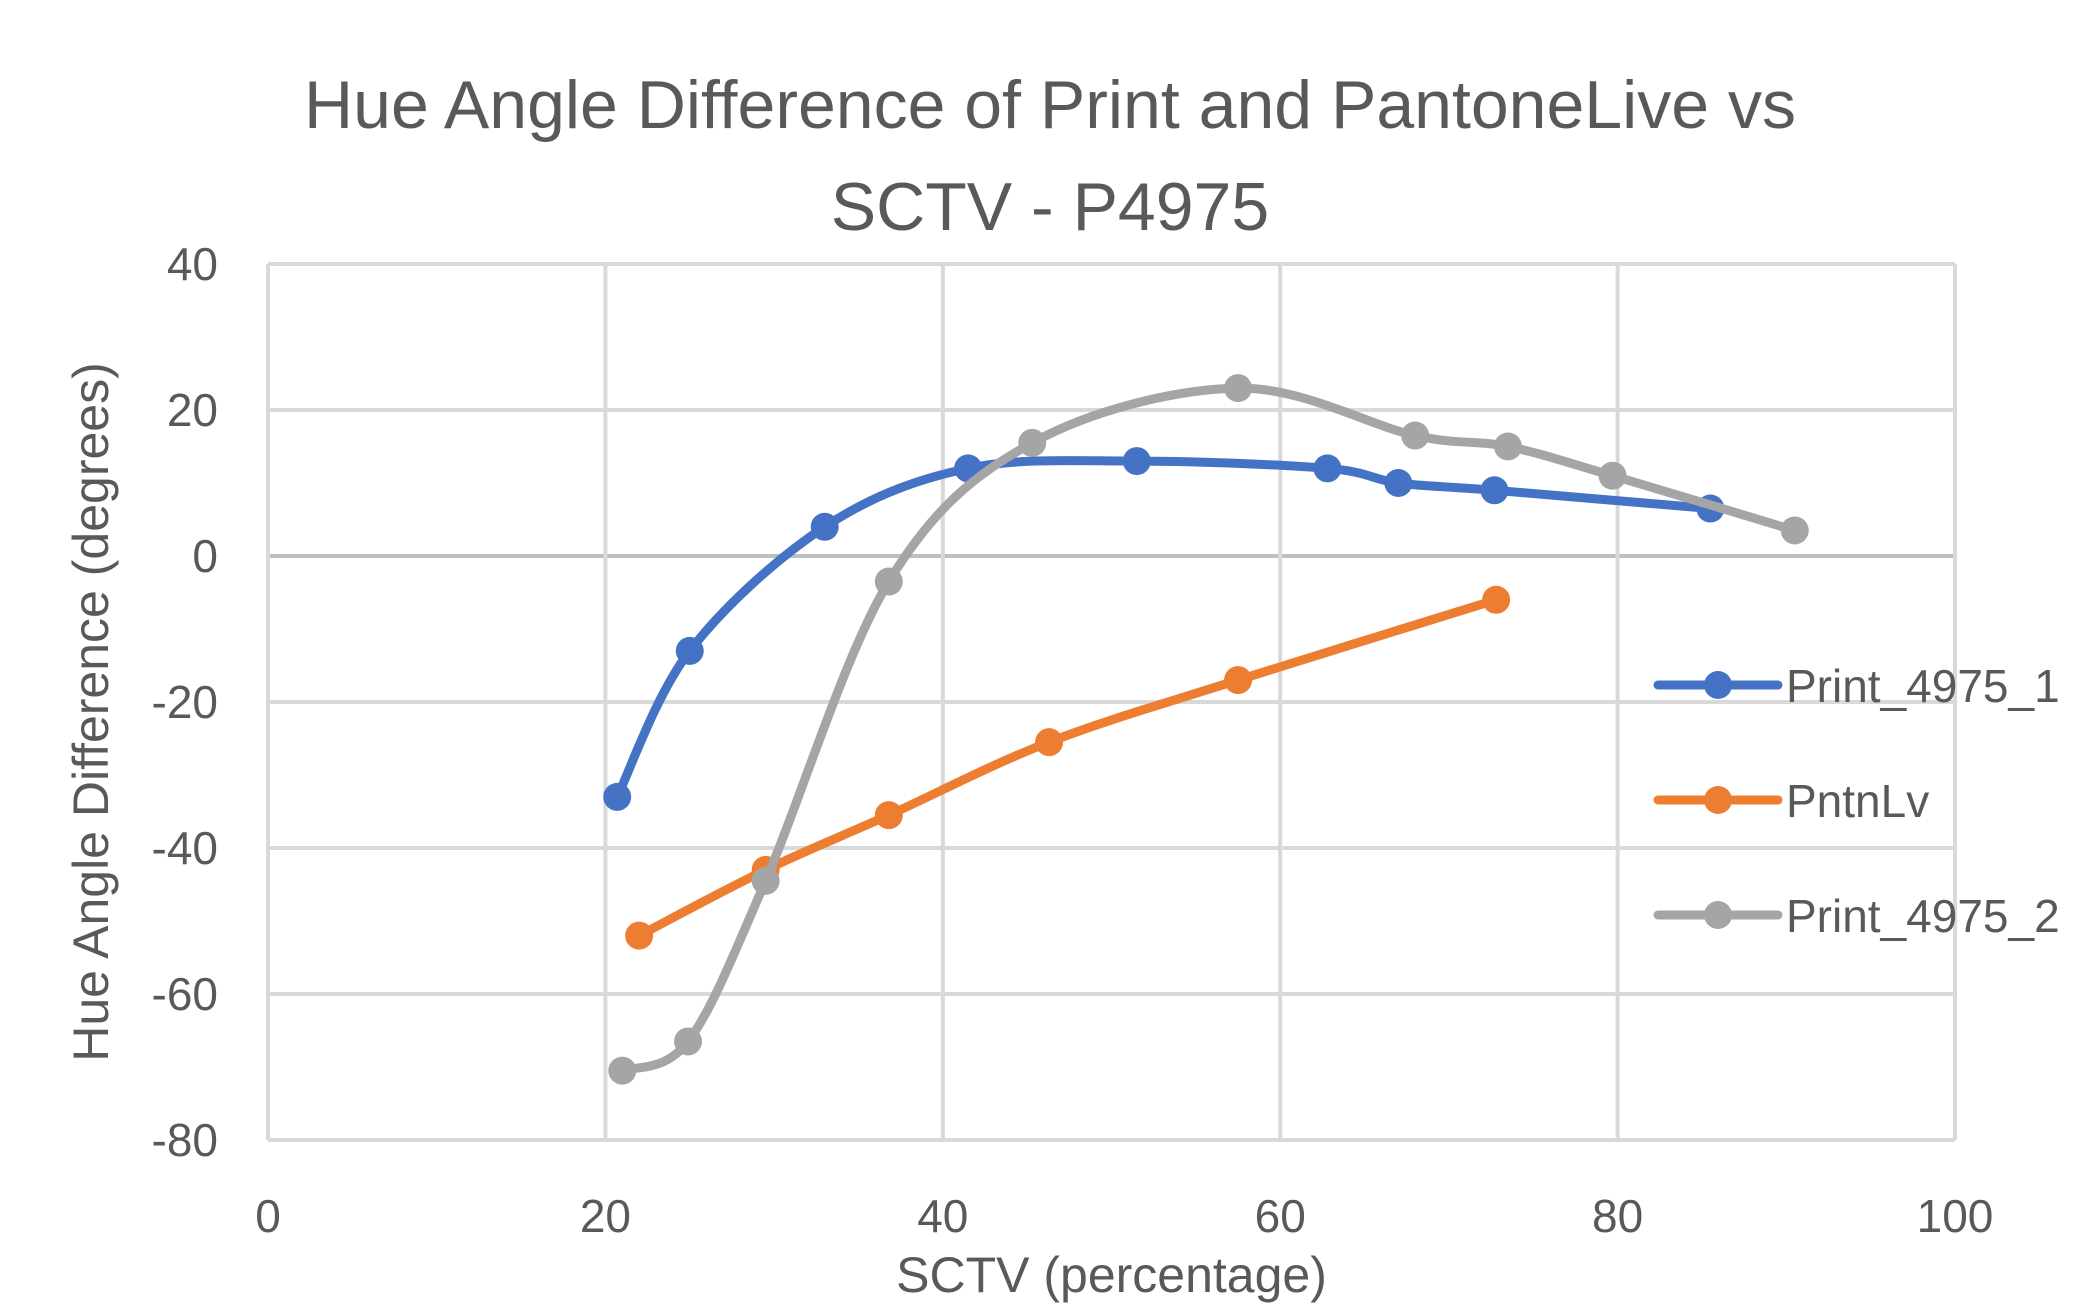  Describe the element at coordinates (268, 1216) in the screenshot. I see `x-tick-label: 0` at that location.